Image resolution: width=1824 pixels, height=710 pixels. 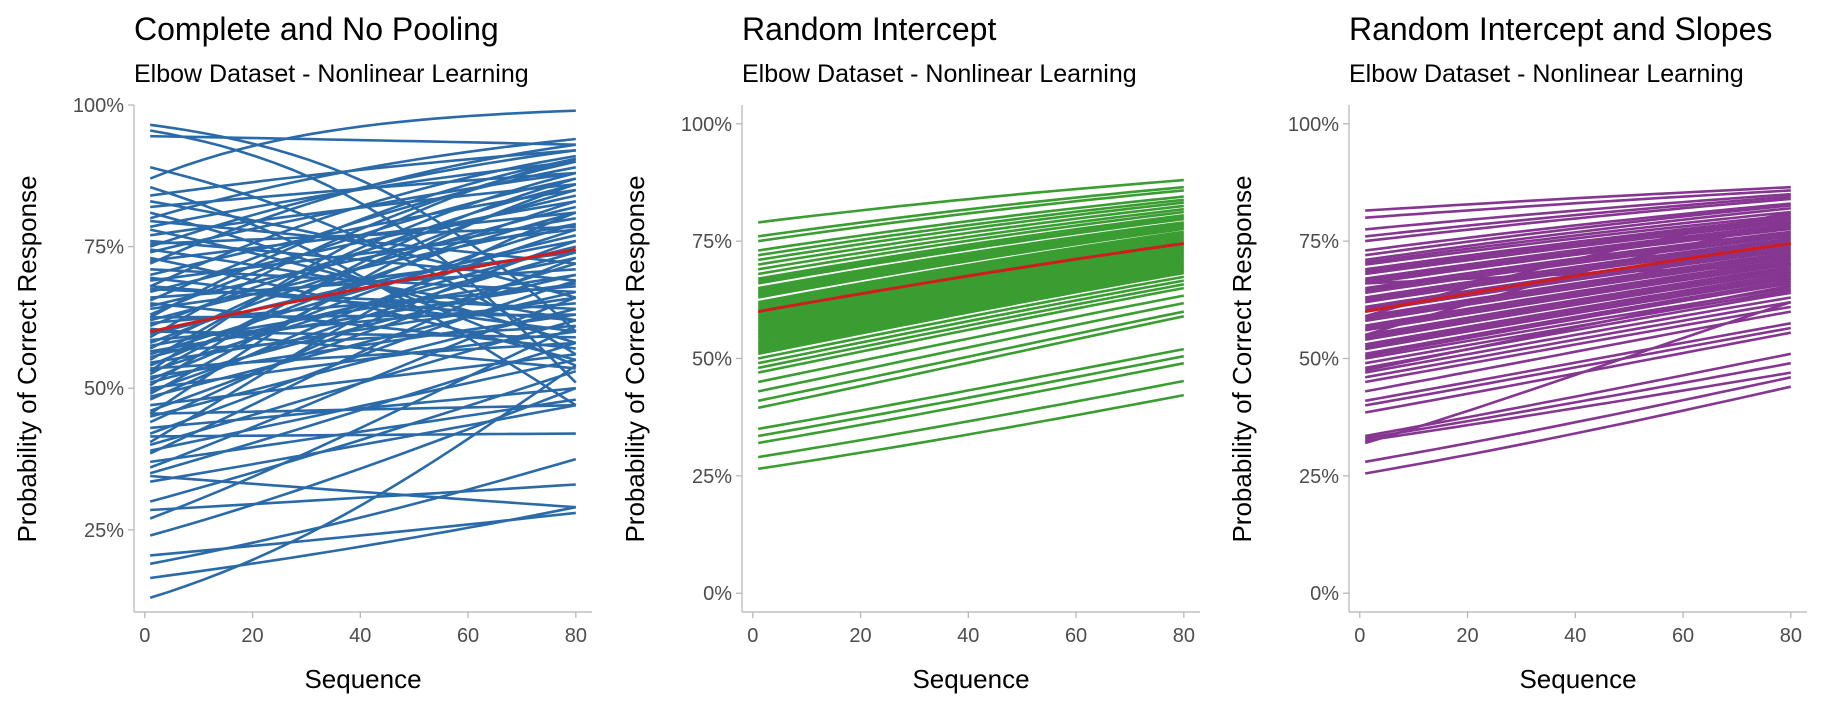 I want to click on panel-title: Complete and No Pooling, so click(x=316, y=29).